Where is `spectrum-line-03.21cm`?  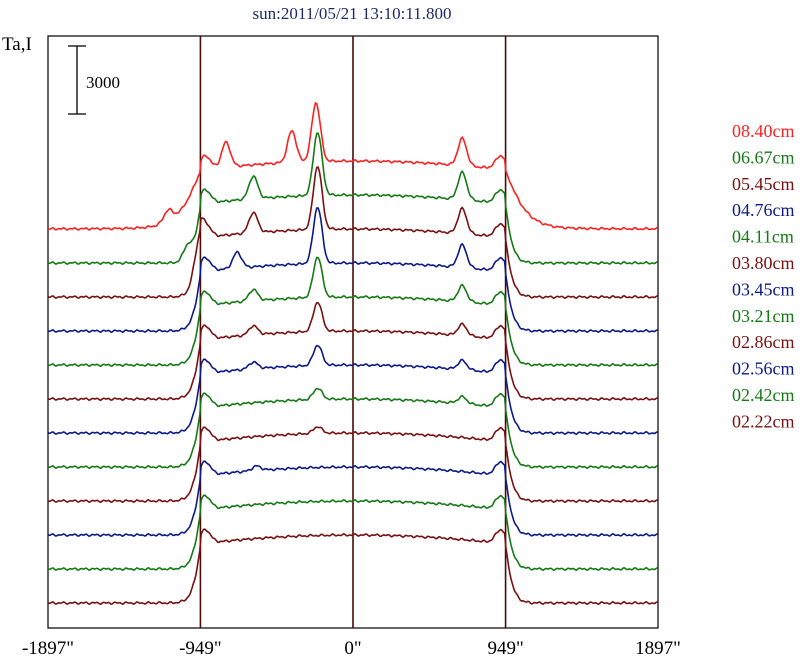 spectrum-line-03.21cm is located at coordinates (352, 428).